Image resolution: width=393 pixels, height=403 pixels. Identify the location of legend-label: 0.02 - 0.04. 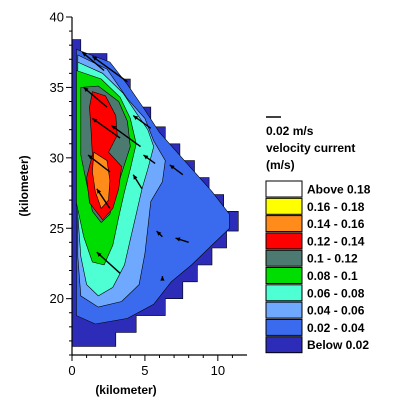
(336, 328).